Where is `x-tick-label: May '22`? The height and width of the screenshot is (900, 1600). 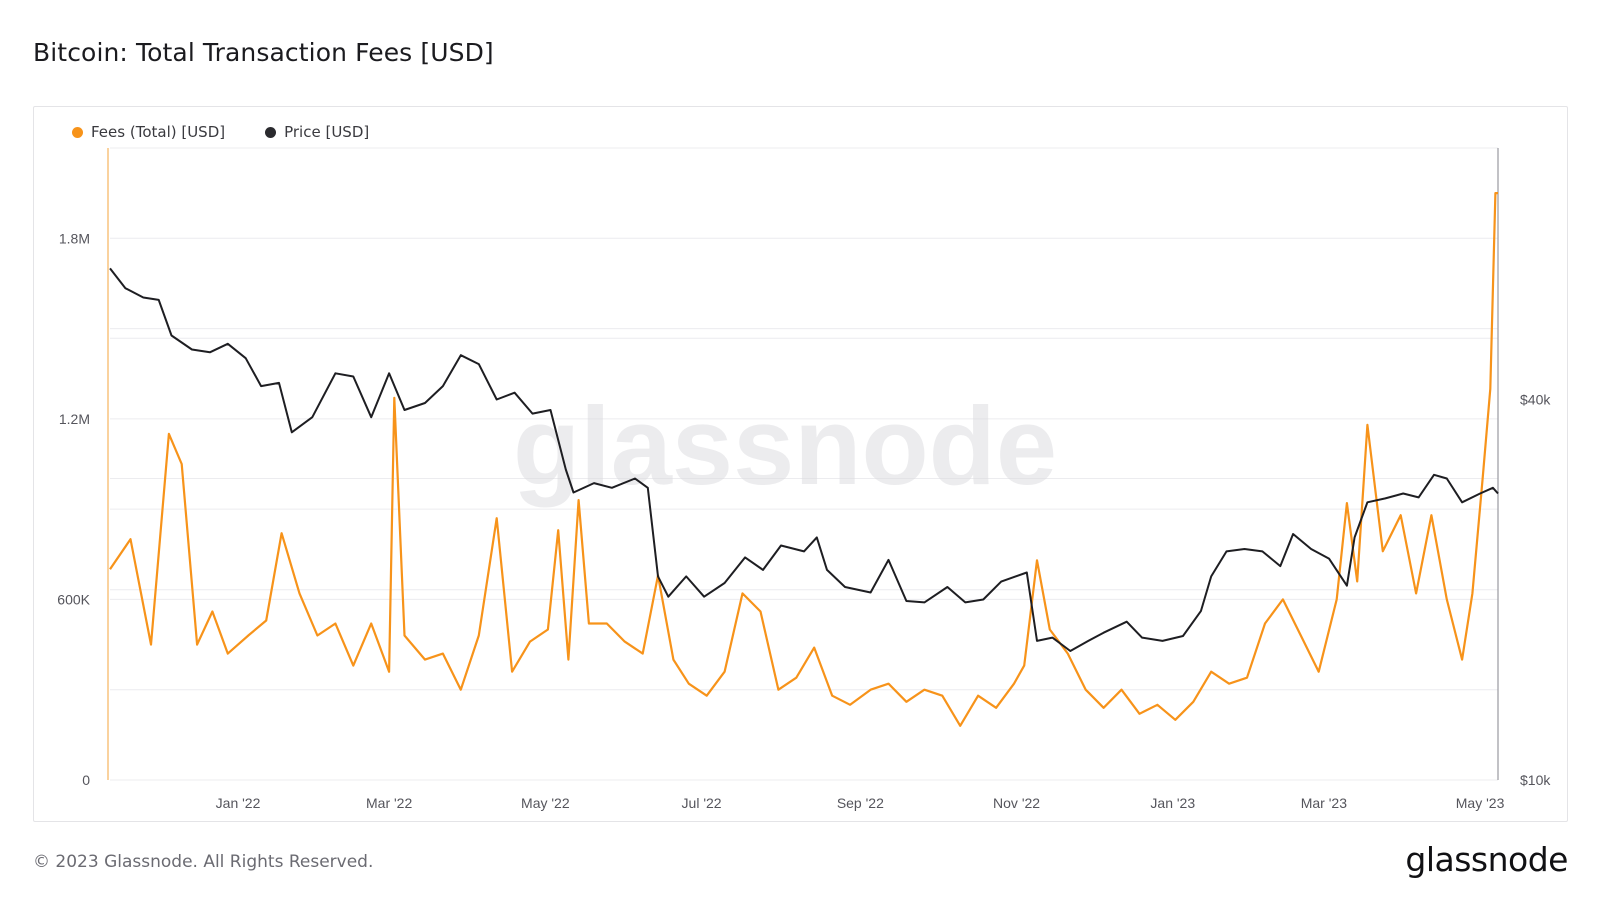 x-tick-label: May '22 is located at coordinates (545, 803).